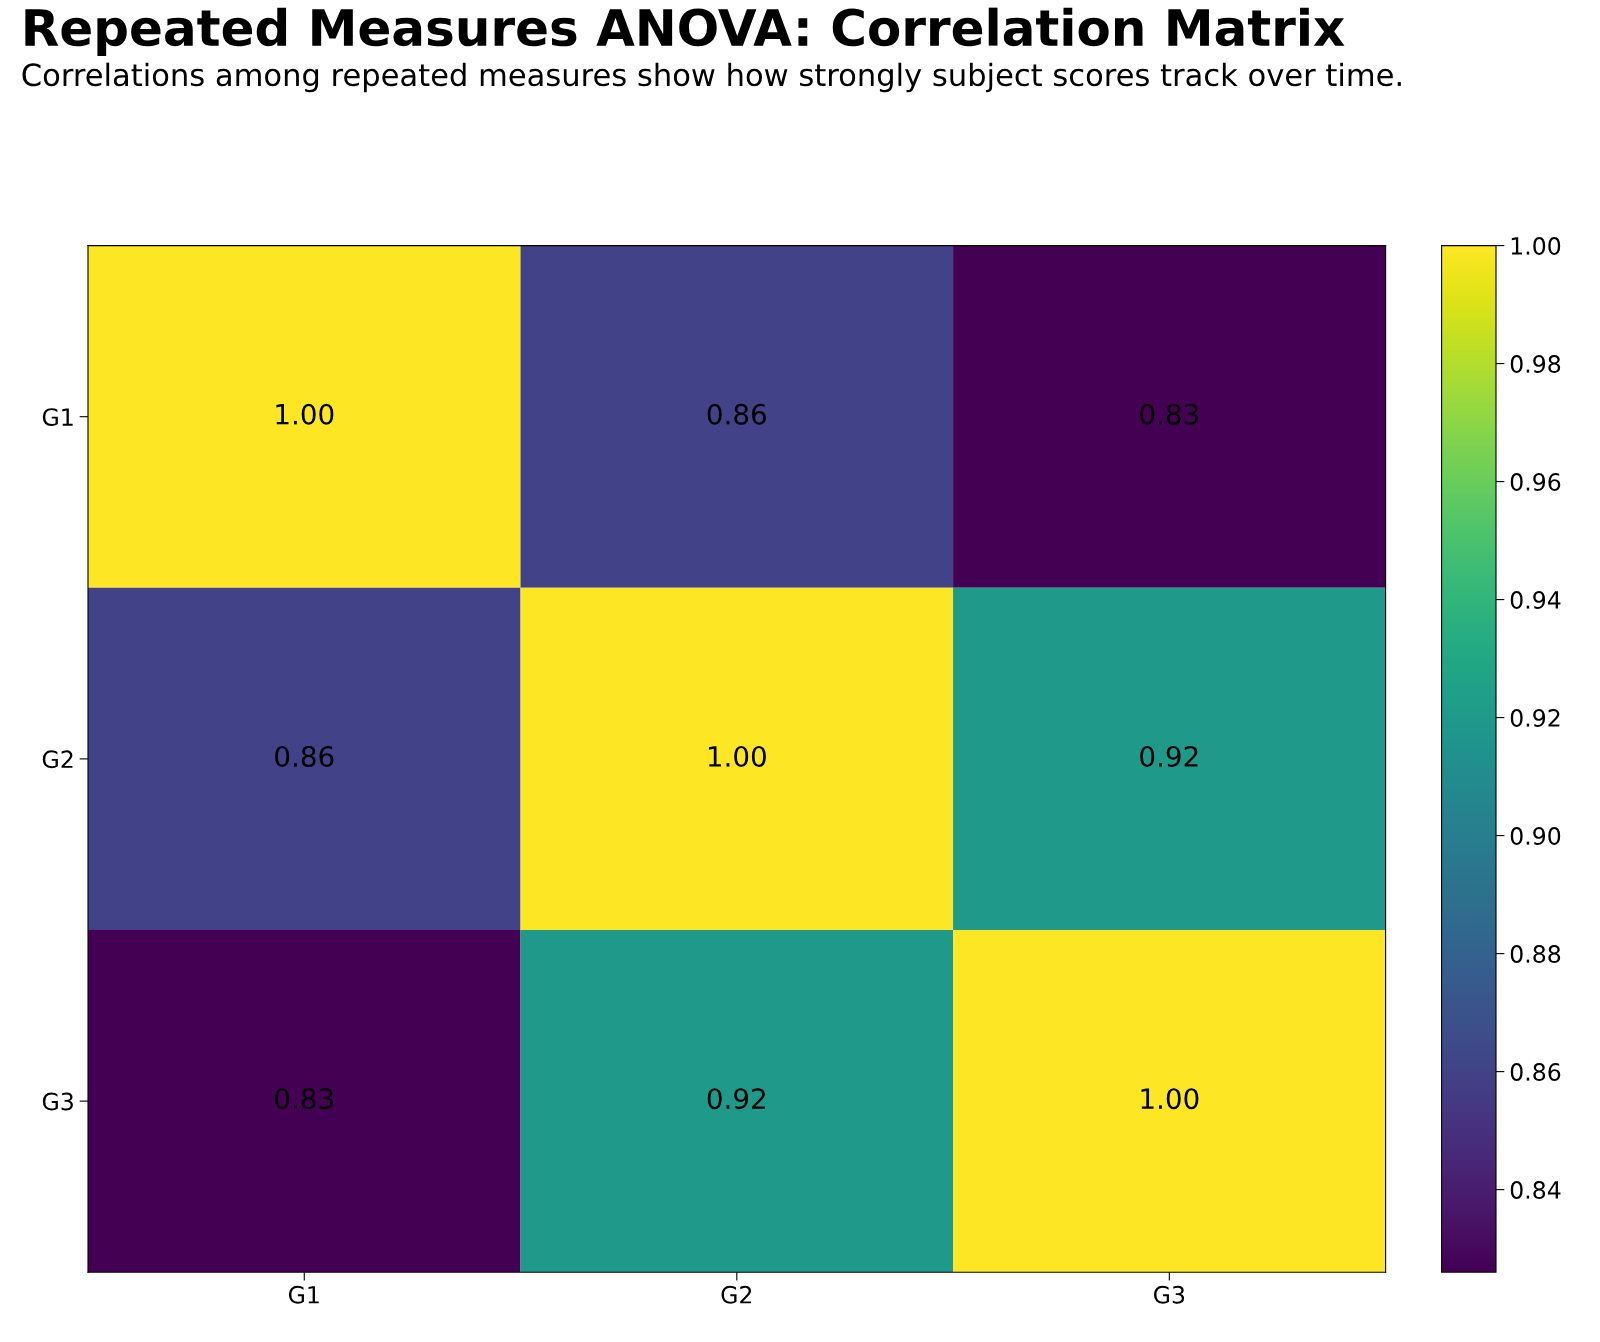 This screenshot has width=1600, height=1342. I want to click on color-bar-label: 0.84, so click(1535, 1190).